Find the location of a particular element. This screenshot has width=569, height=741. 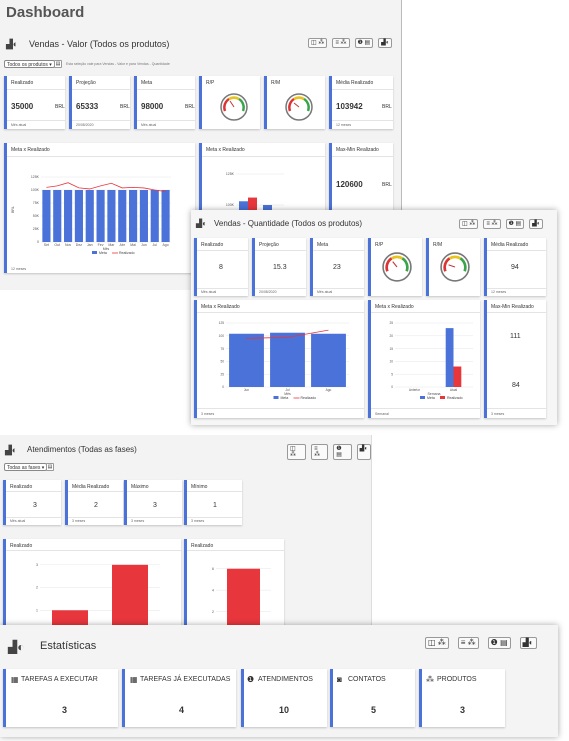

x-tick-label: Set is located at coordinates (46, 245).